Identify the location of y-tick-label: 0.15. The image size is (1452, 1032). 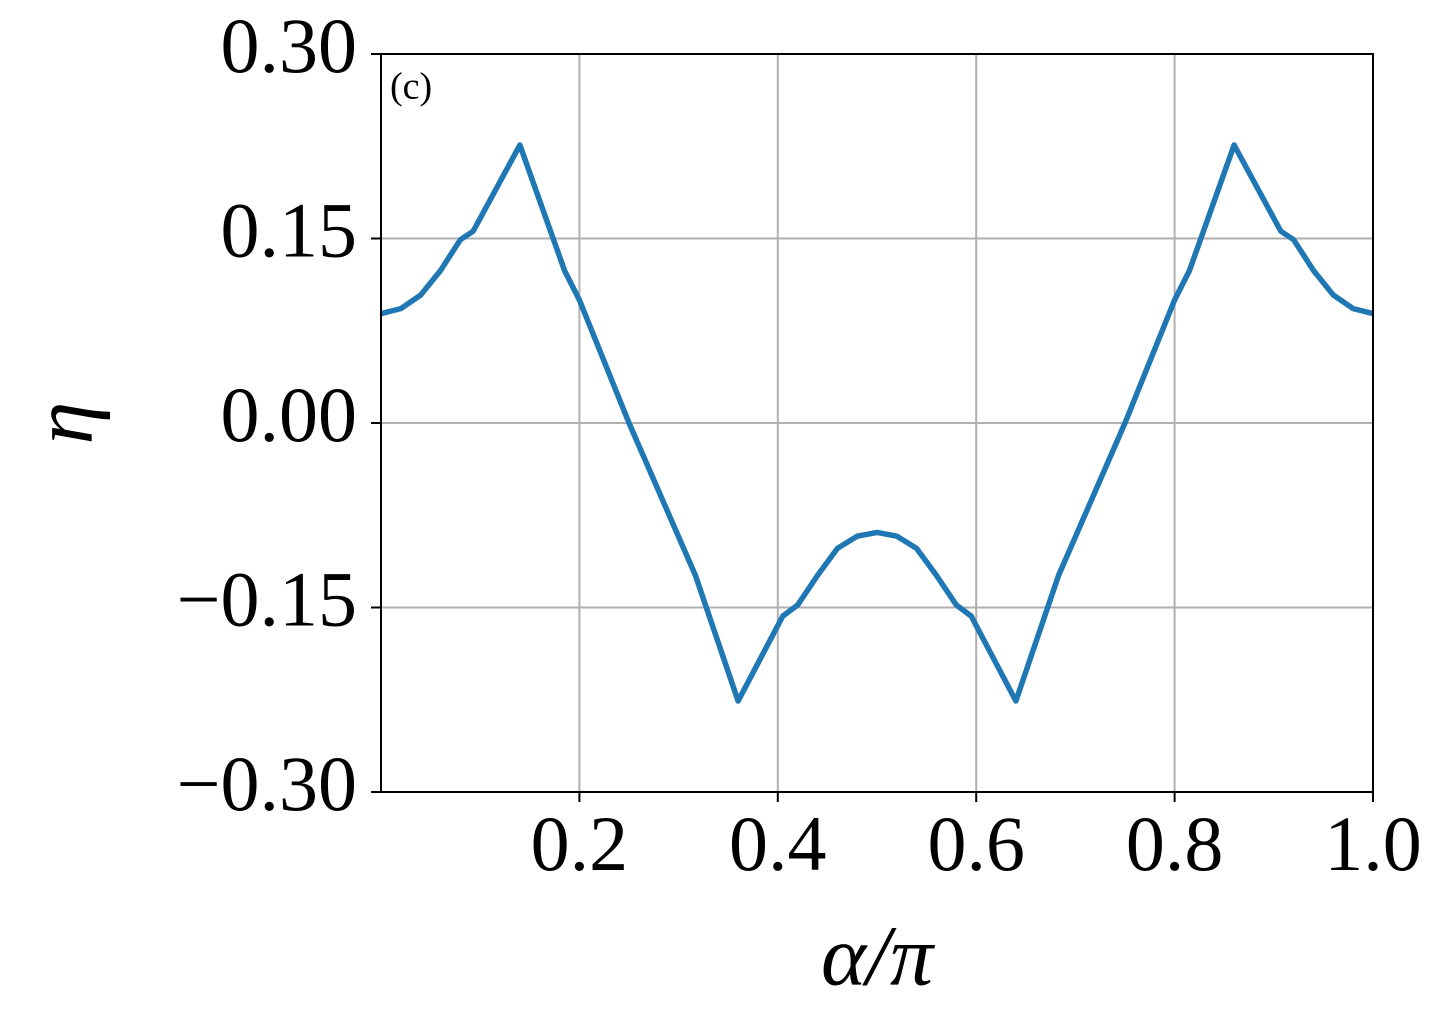
(289, 229).